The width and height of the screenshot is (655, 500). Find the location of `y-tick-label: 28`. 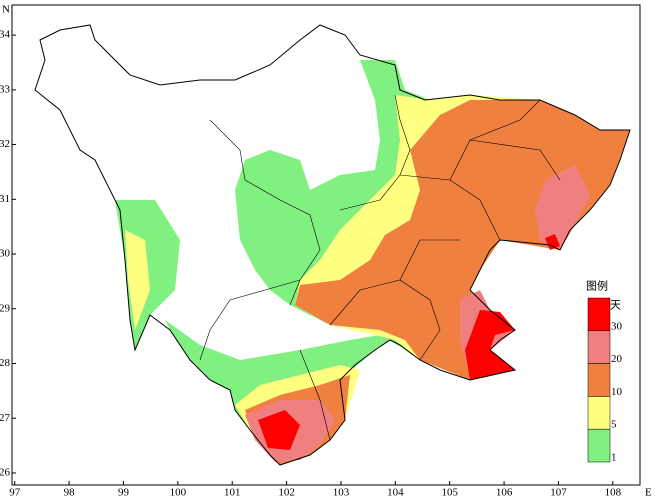

y-tick-label: 28 is located at coordinates (5, 363).